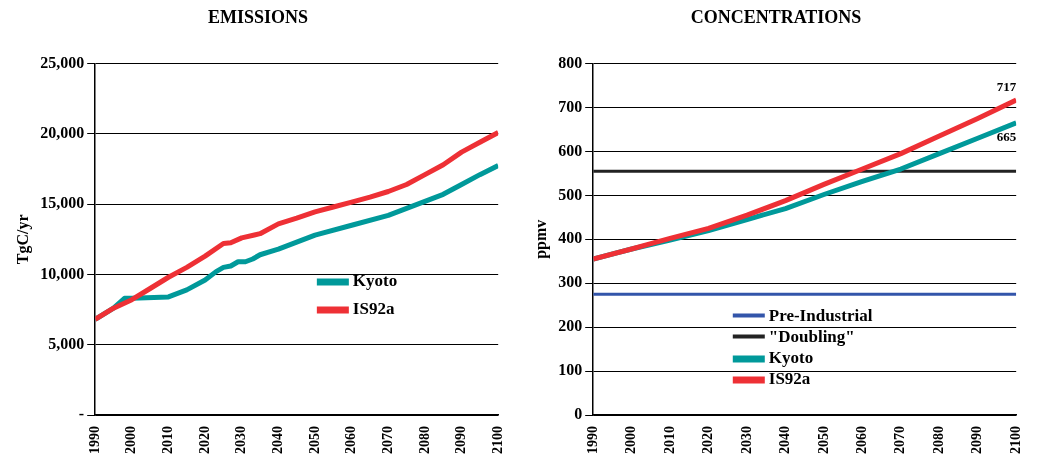 The image size is (1037, 461). I want to click on chart-title: EMISSIONS, so click(258, 17).